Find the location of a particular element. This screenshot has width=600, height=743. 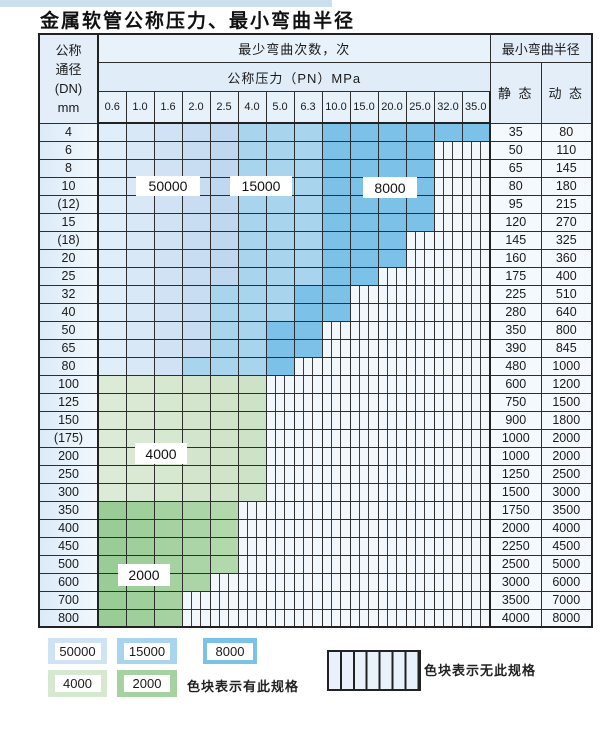

pressure-col-header: 35.0 is located at coordinates (476, 107).